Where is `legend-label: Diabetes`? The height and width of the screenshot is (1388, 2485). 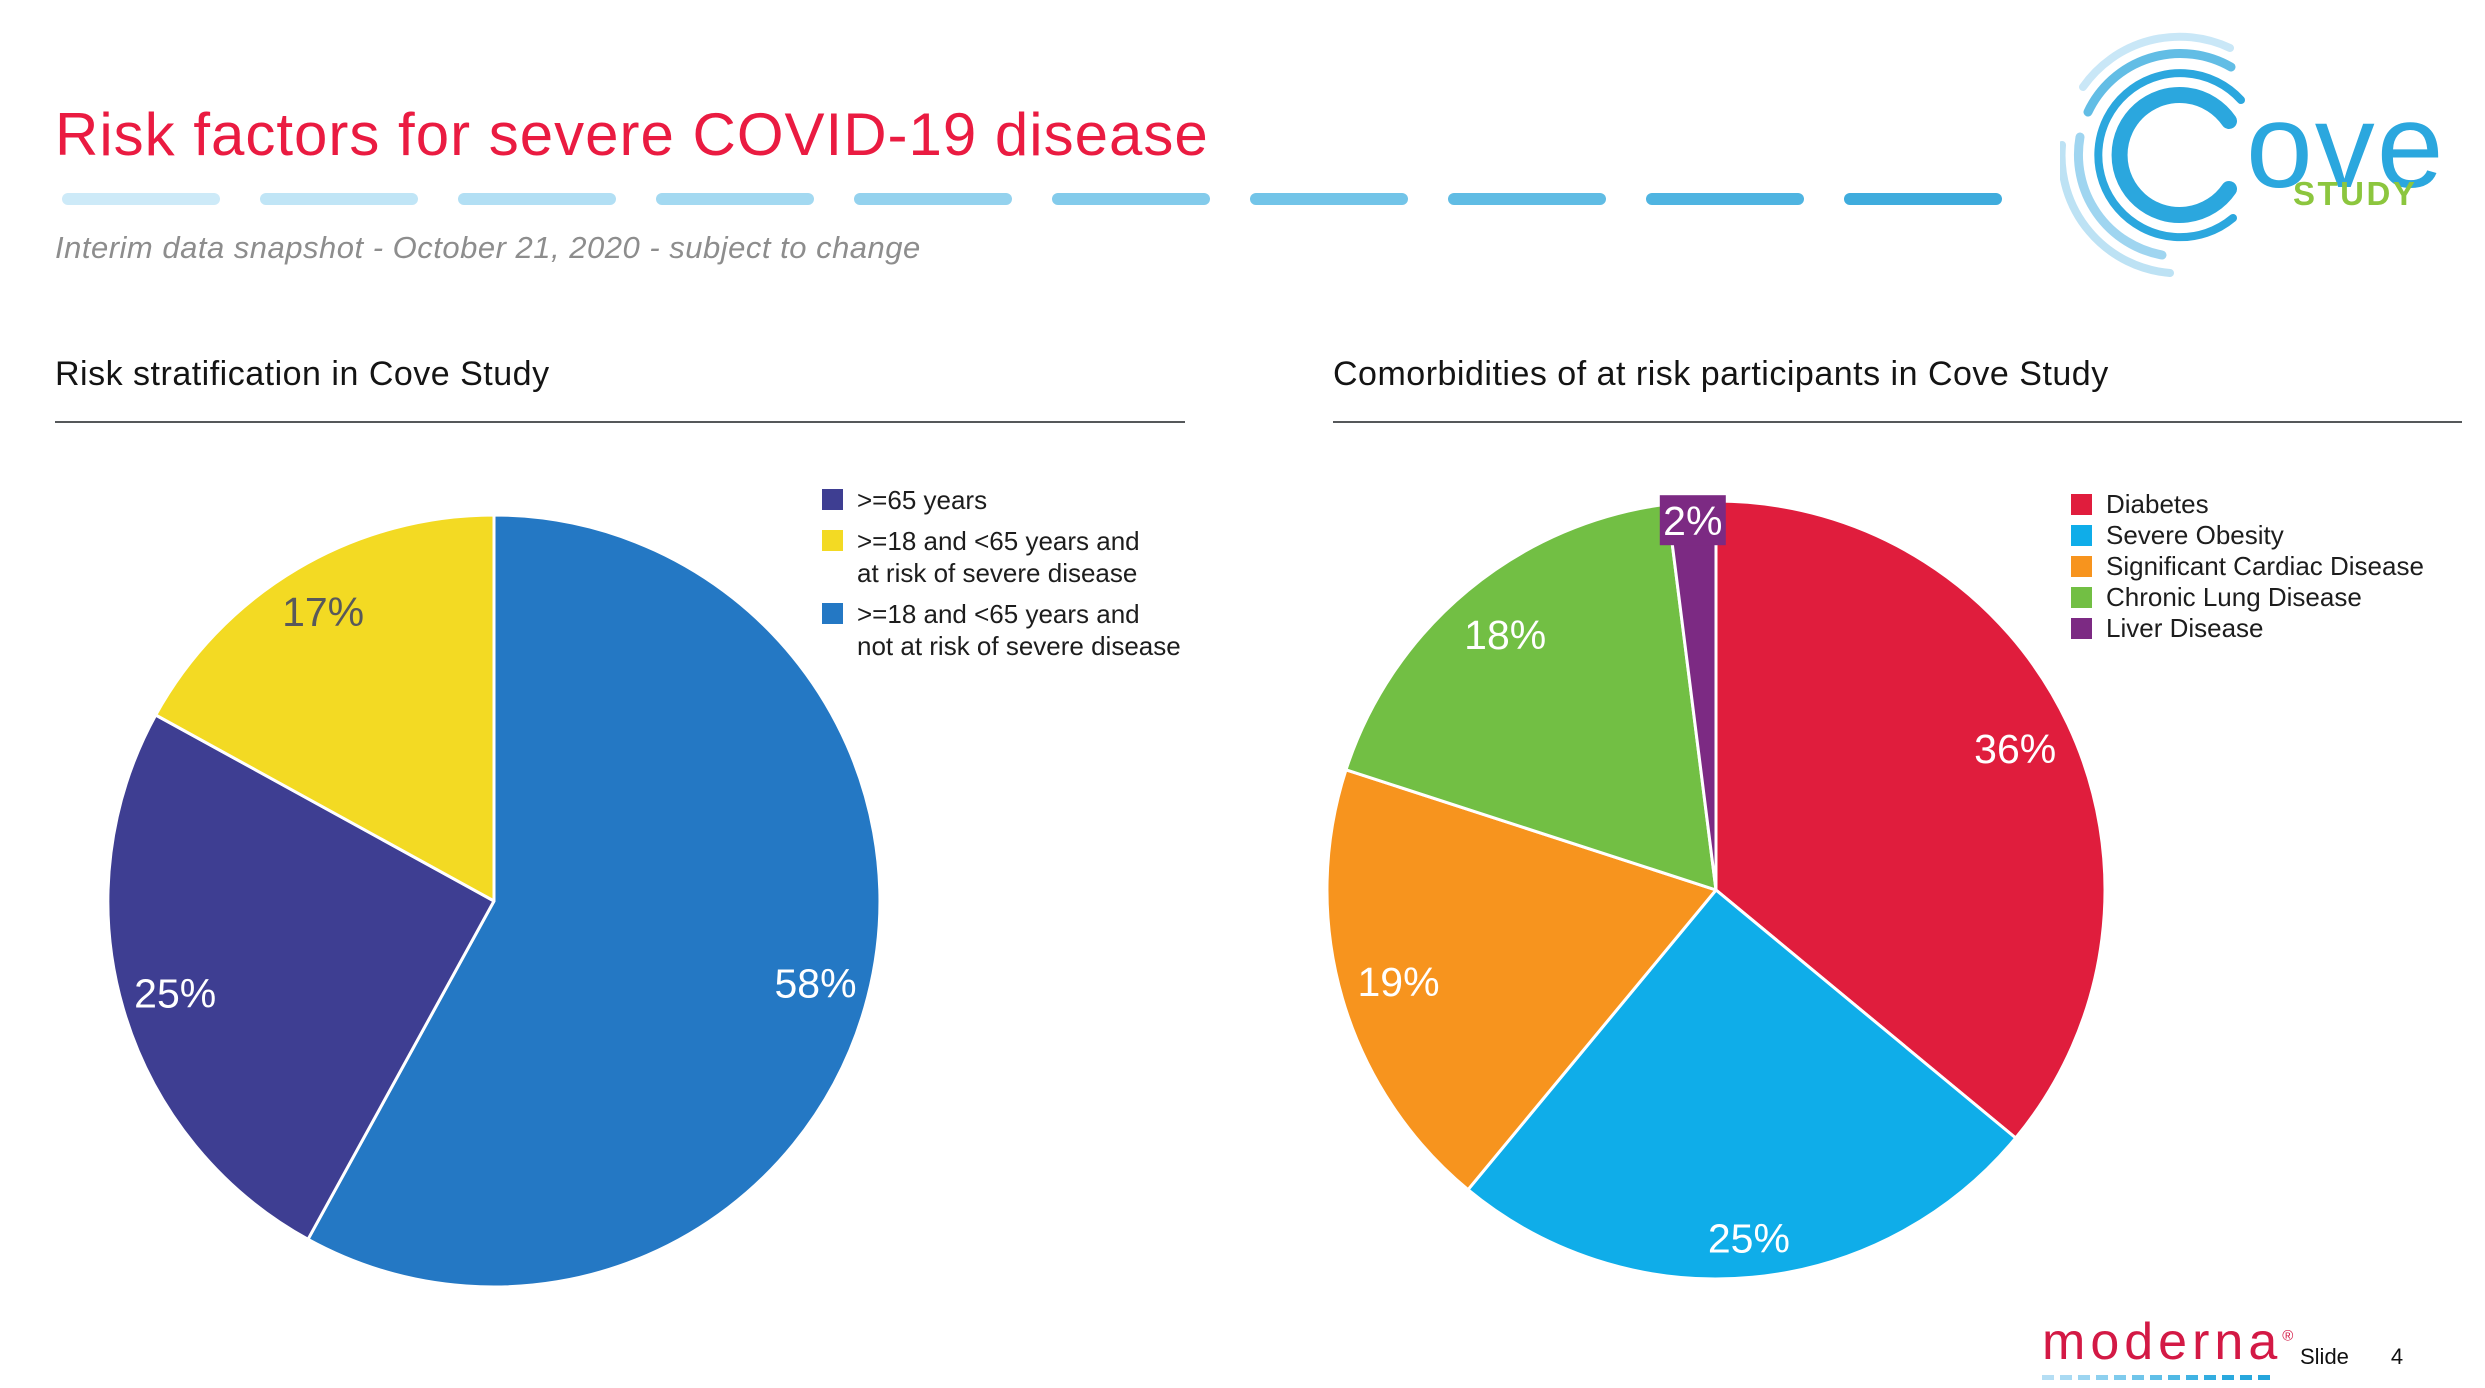 legend-label: Diabetes is located at coordinates (2157, 504).